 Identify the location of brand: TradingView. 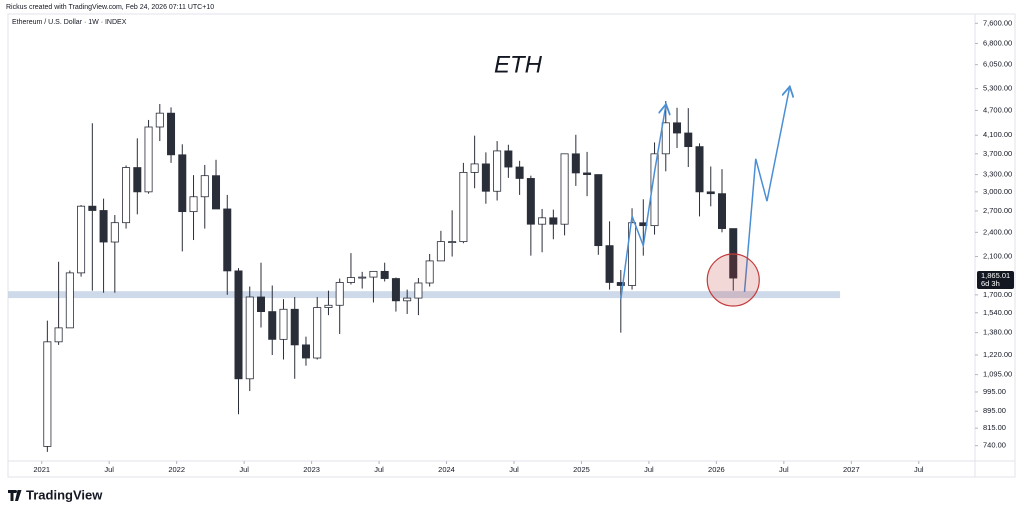
(55, 494).